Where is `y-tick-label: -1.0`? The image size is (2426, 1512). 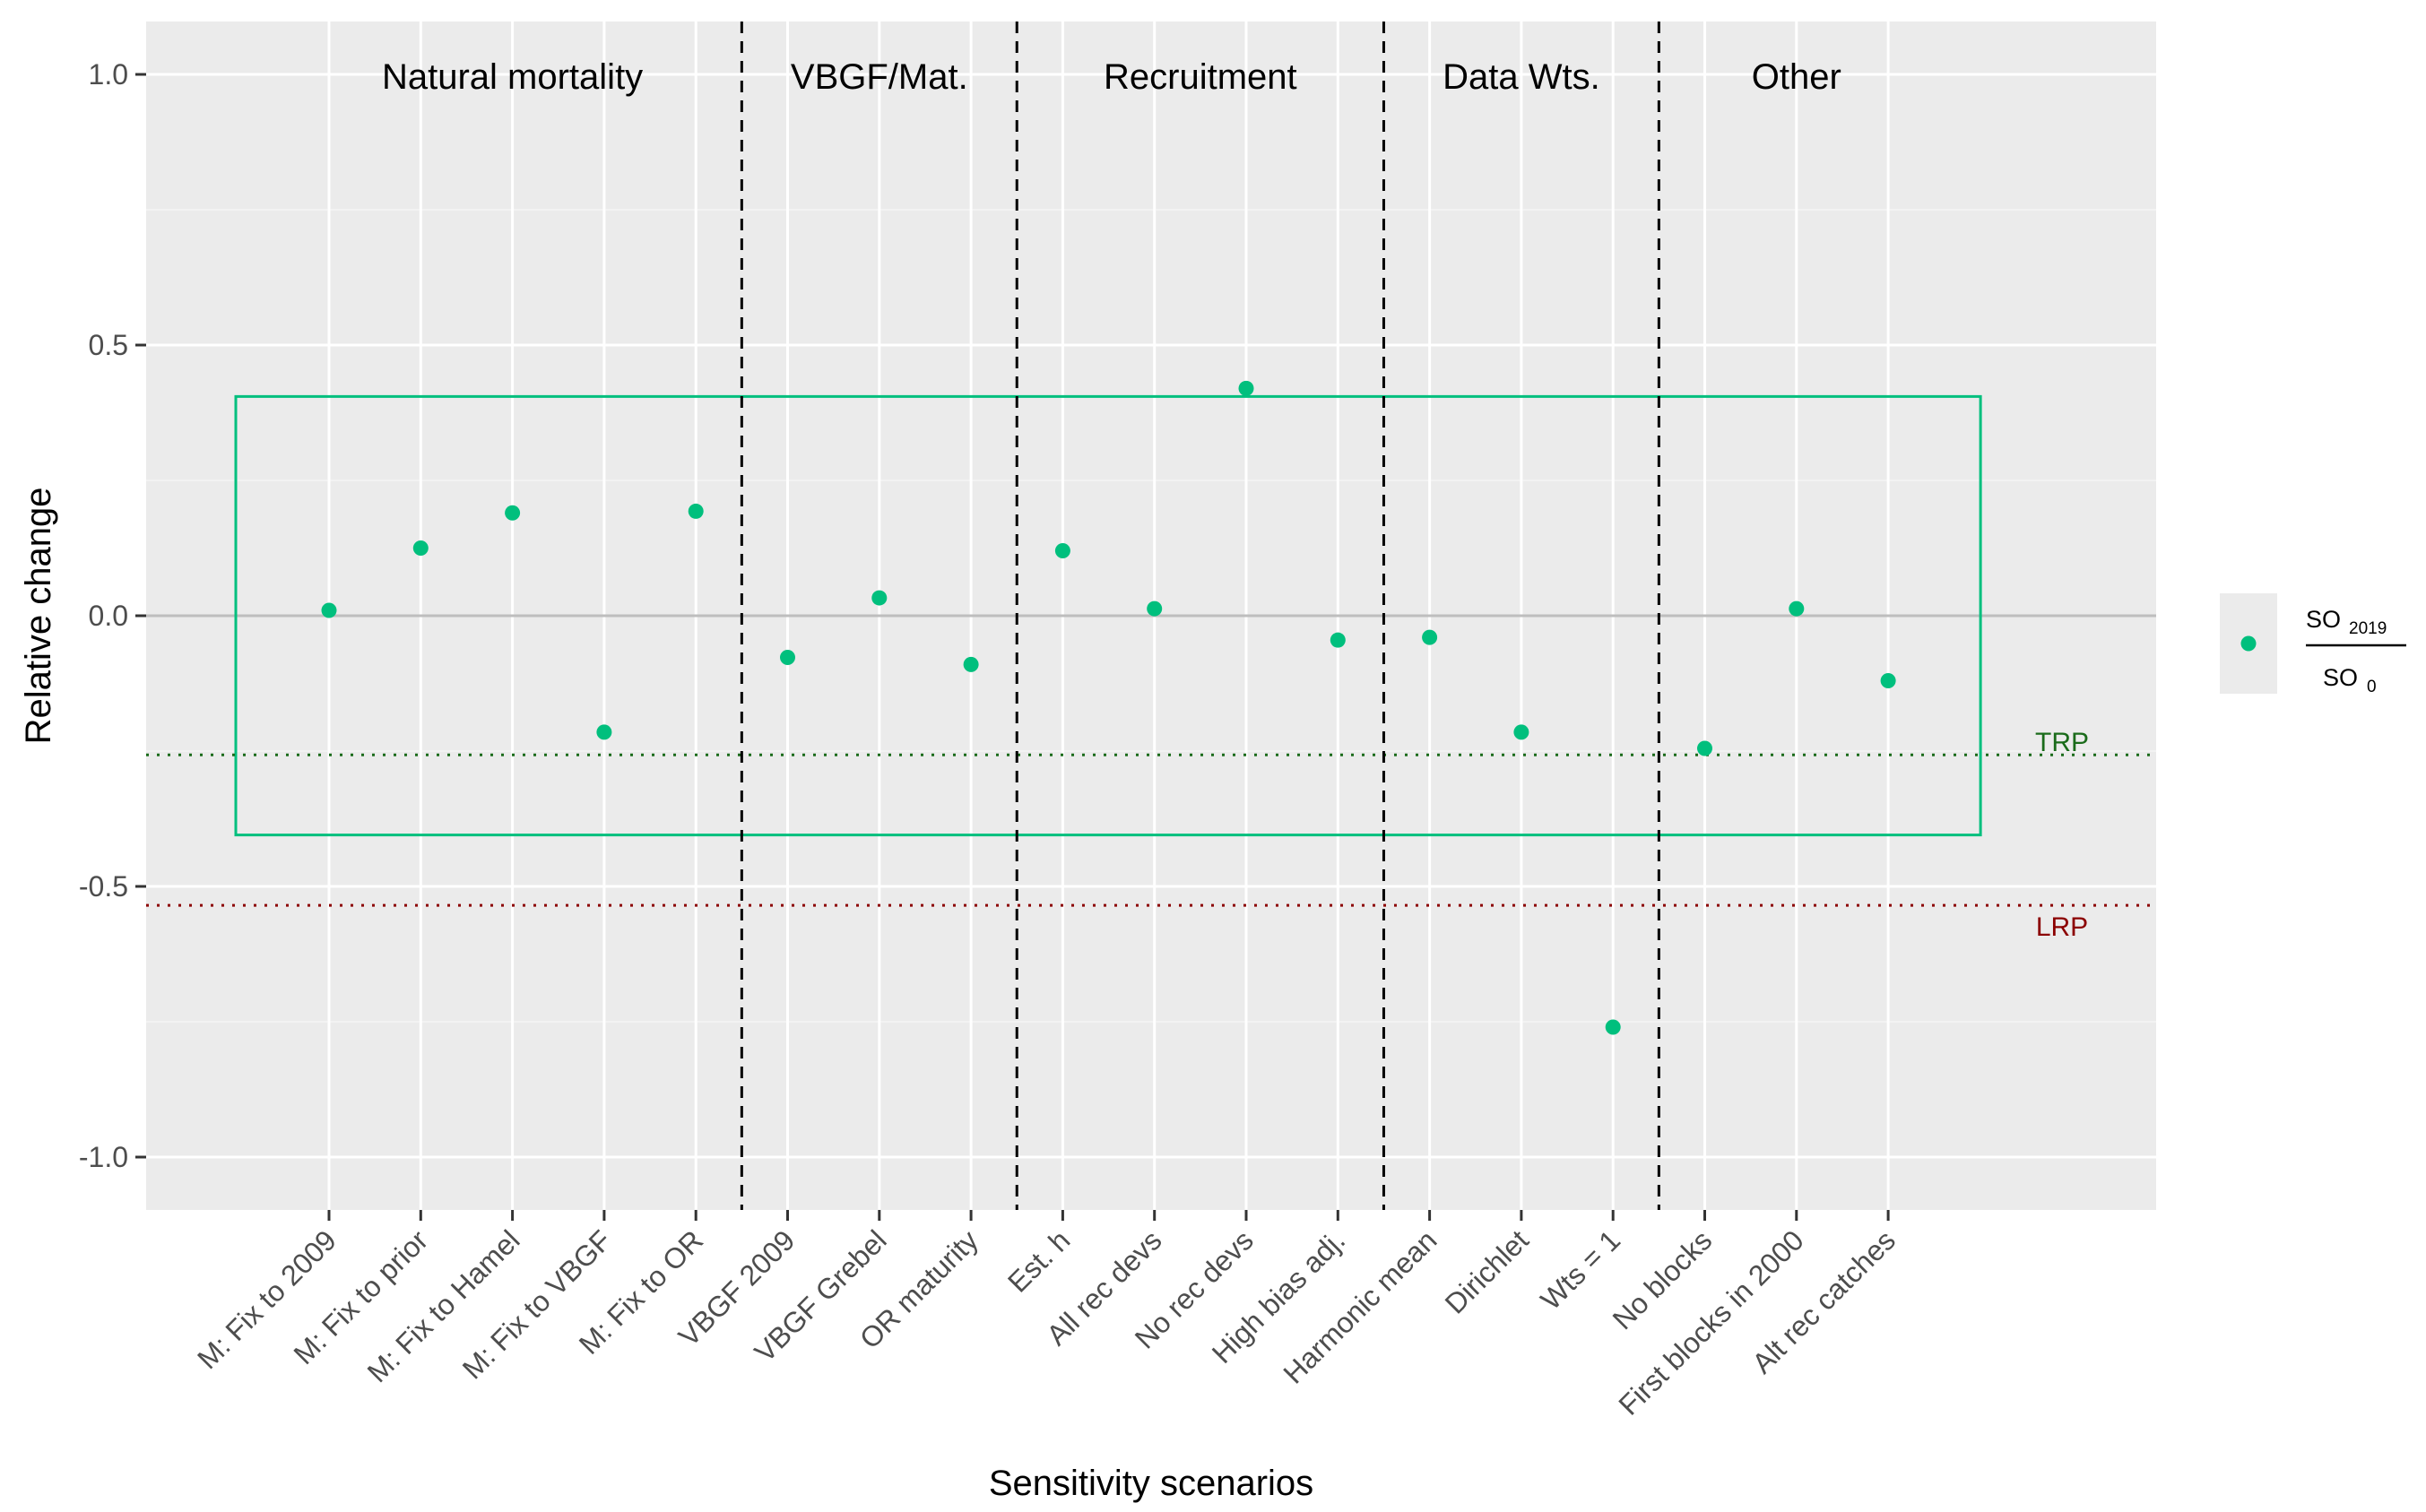 y-tick-label: -1.0 is located at coordinates (103, 1157).